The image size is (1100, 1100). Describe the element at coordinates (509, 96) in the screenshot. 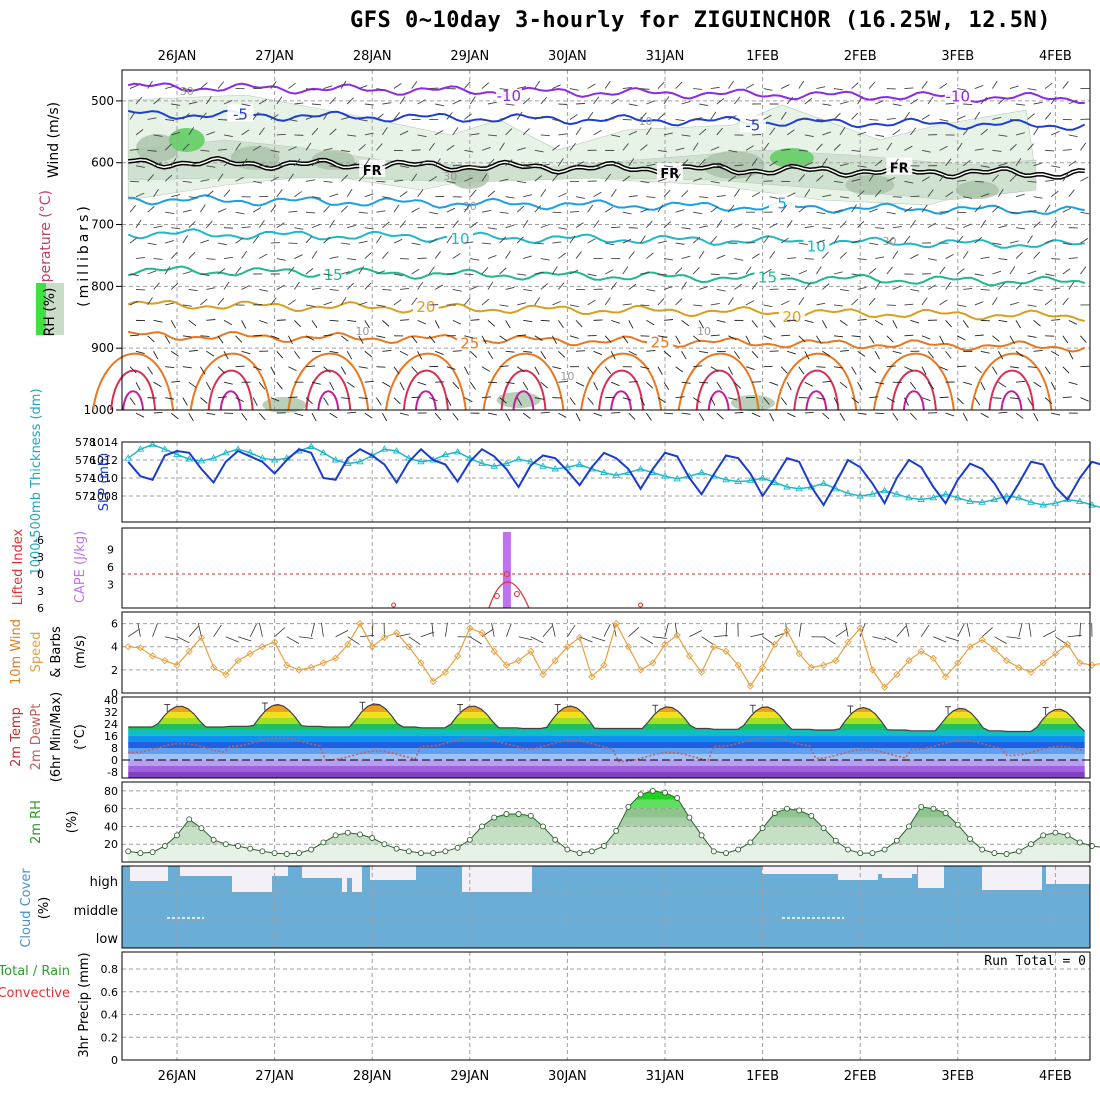

I see `isotherm-label: -10` at that location.